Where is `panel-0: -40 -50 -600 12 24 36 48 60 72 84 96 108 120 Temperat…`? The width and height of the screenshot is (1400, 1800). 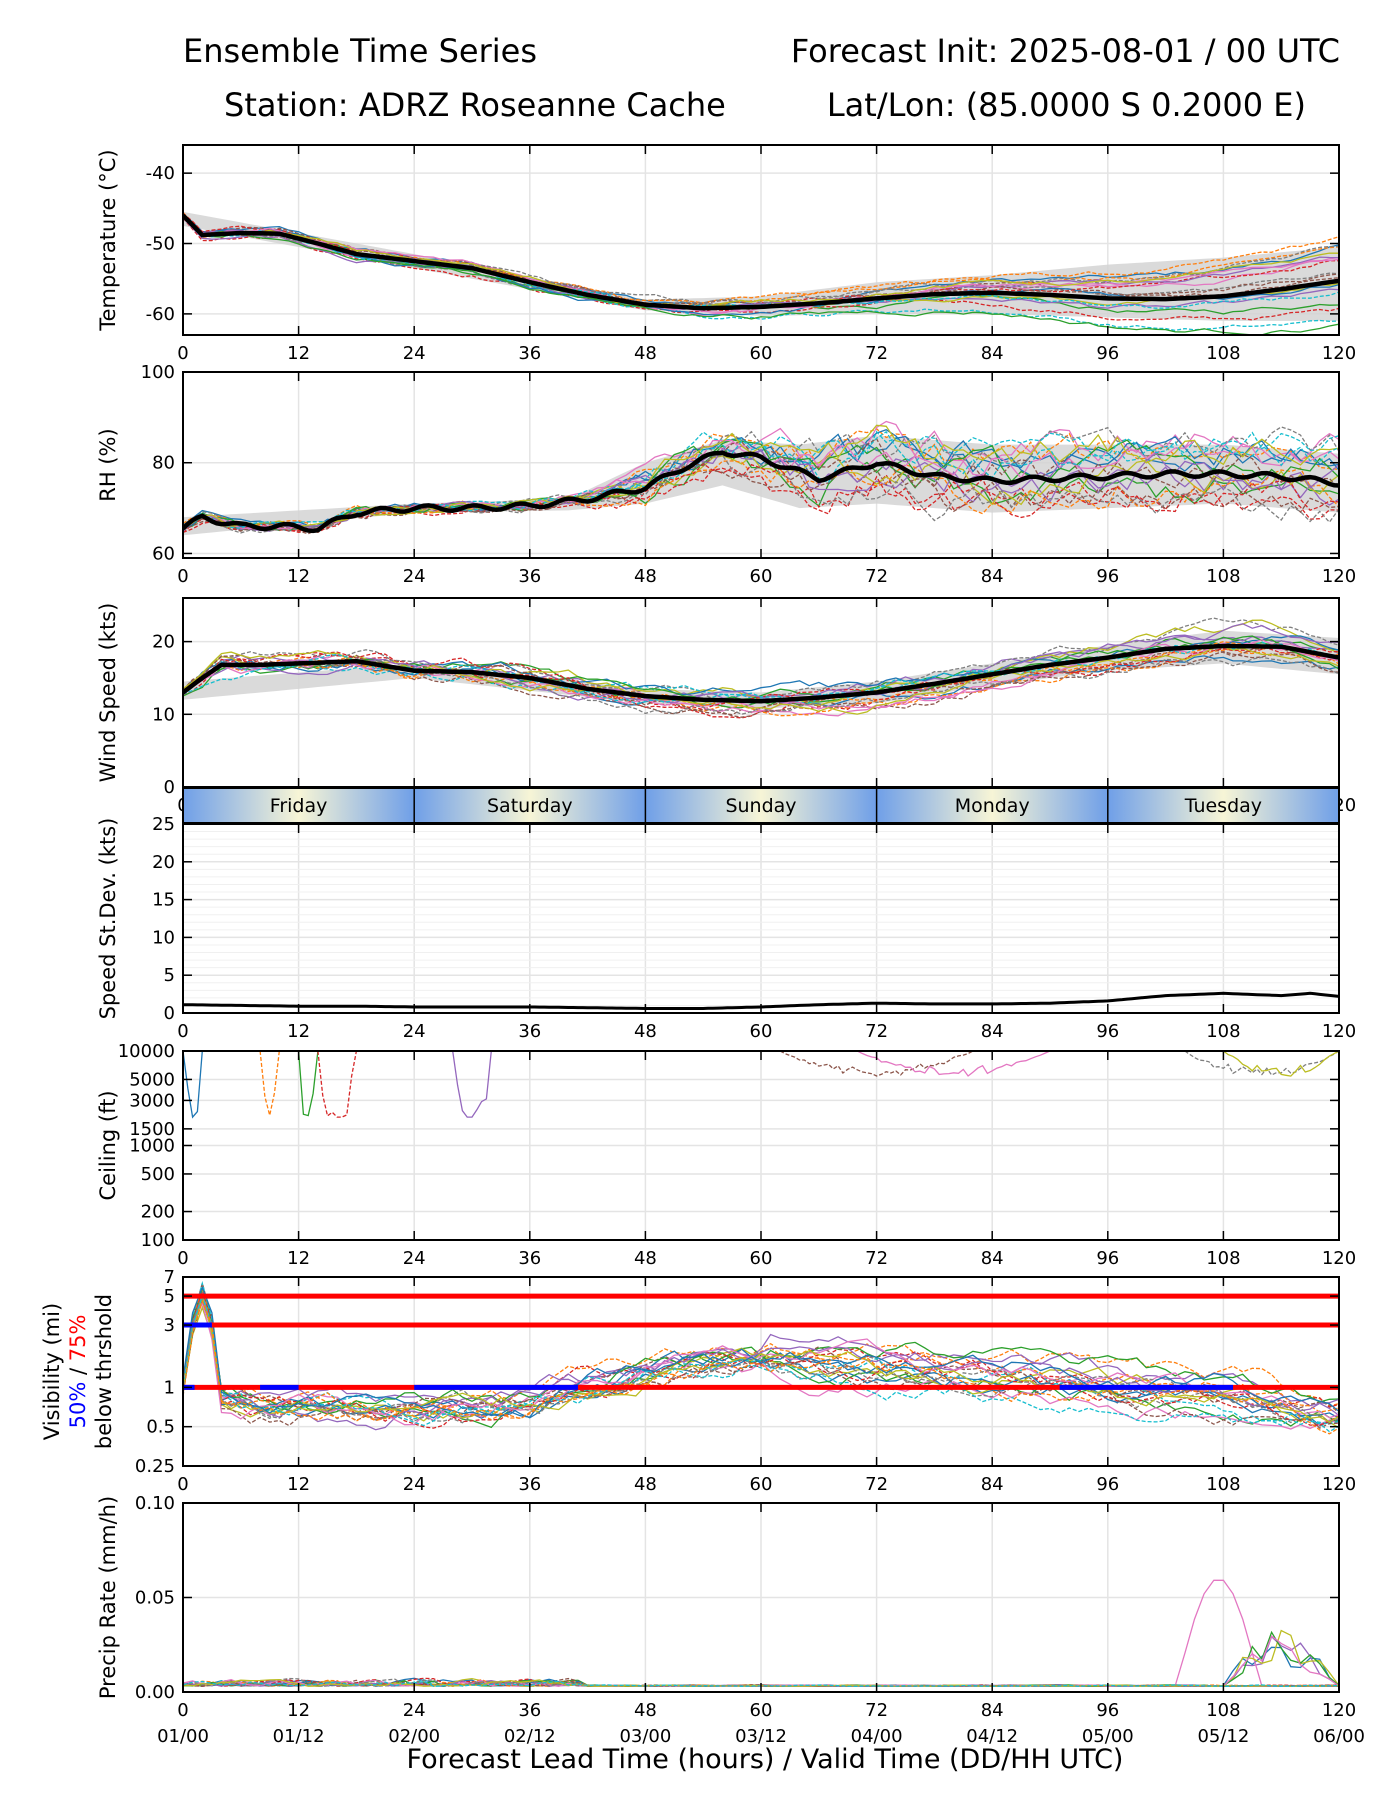
panel-0: -40 -50 -600 12 24 36 48 60 72 84 96 108 120 Temperat… is located at coordinates (726, 254).